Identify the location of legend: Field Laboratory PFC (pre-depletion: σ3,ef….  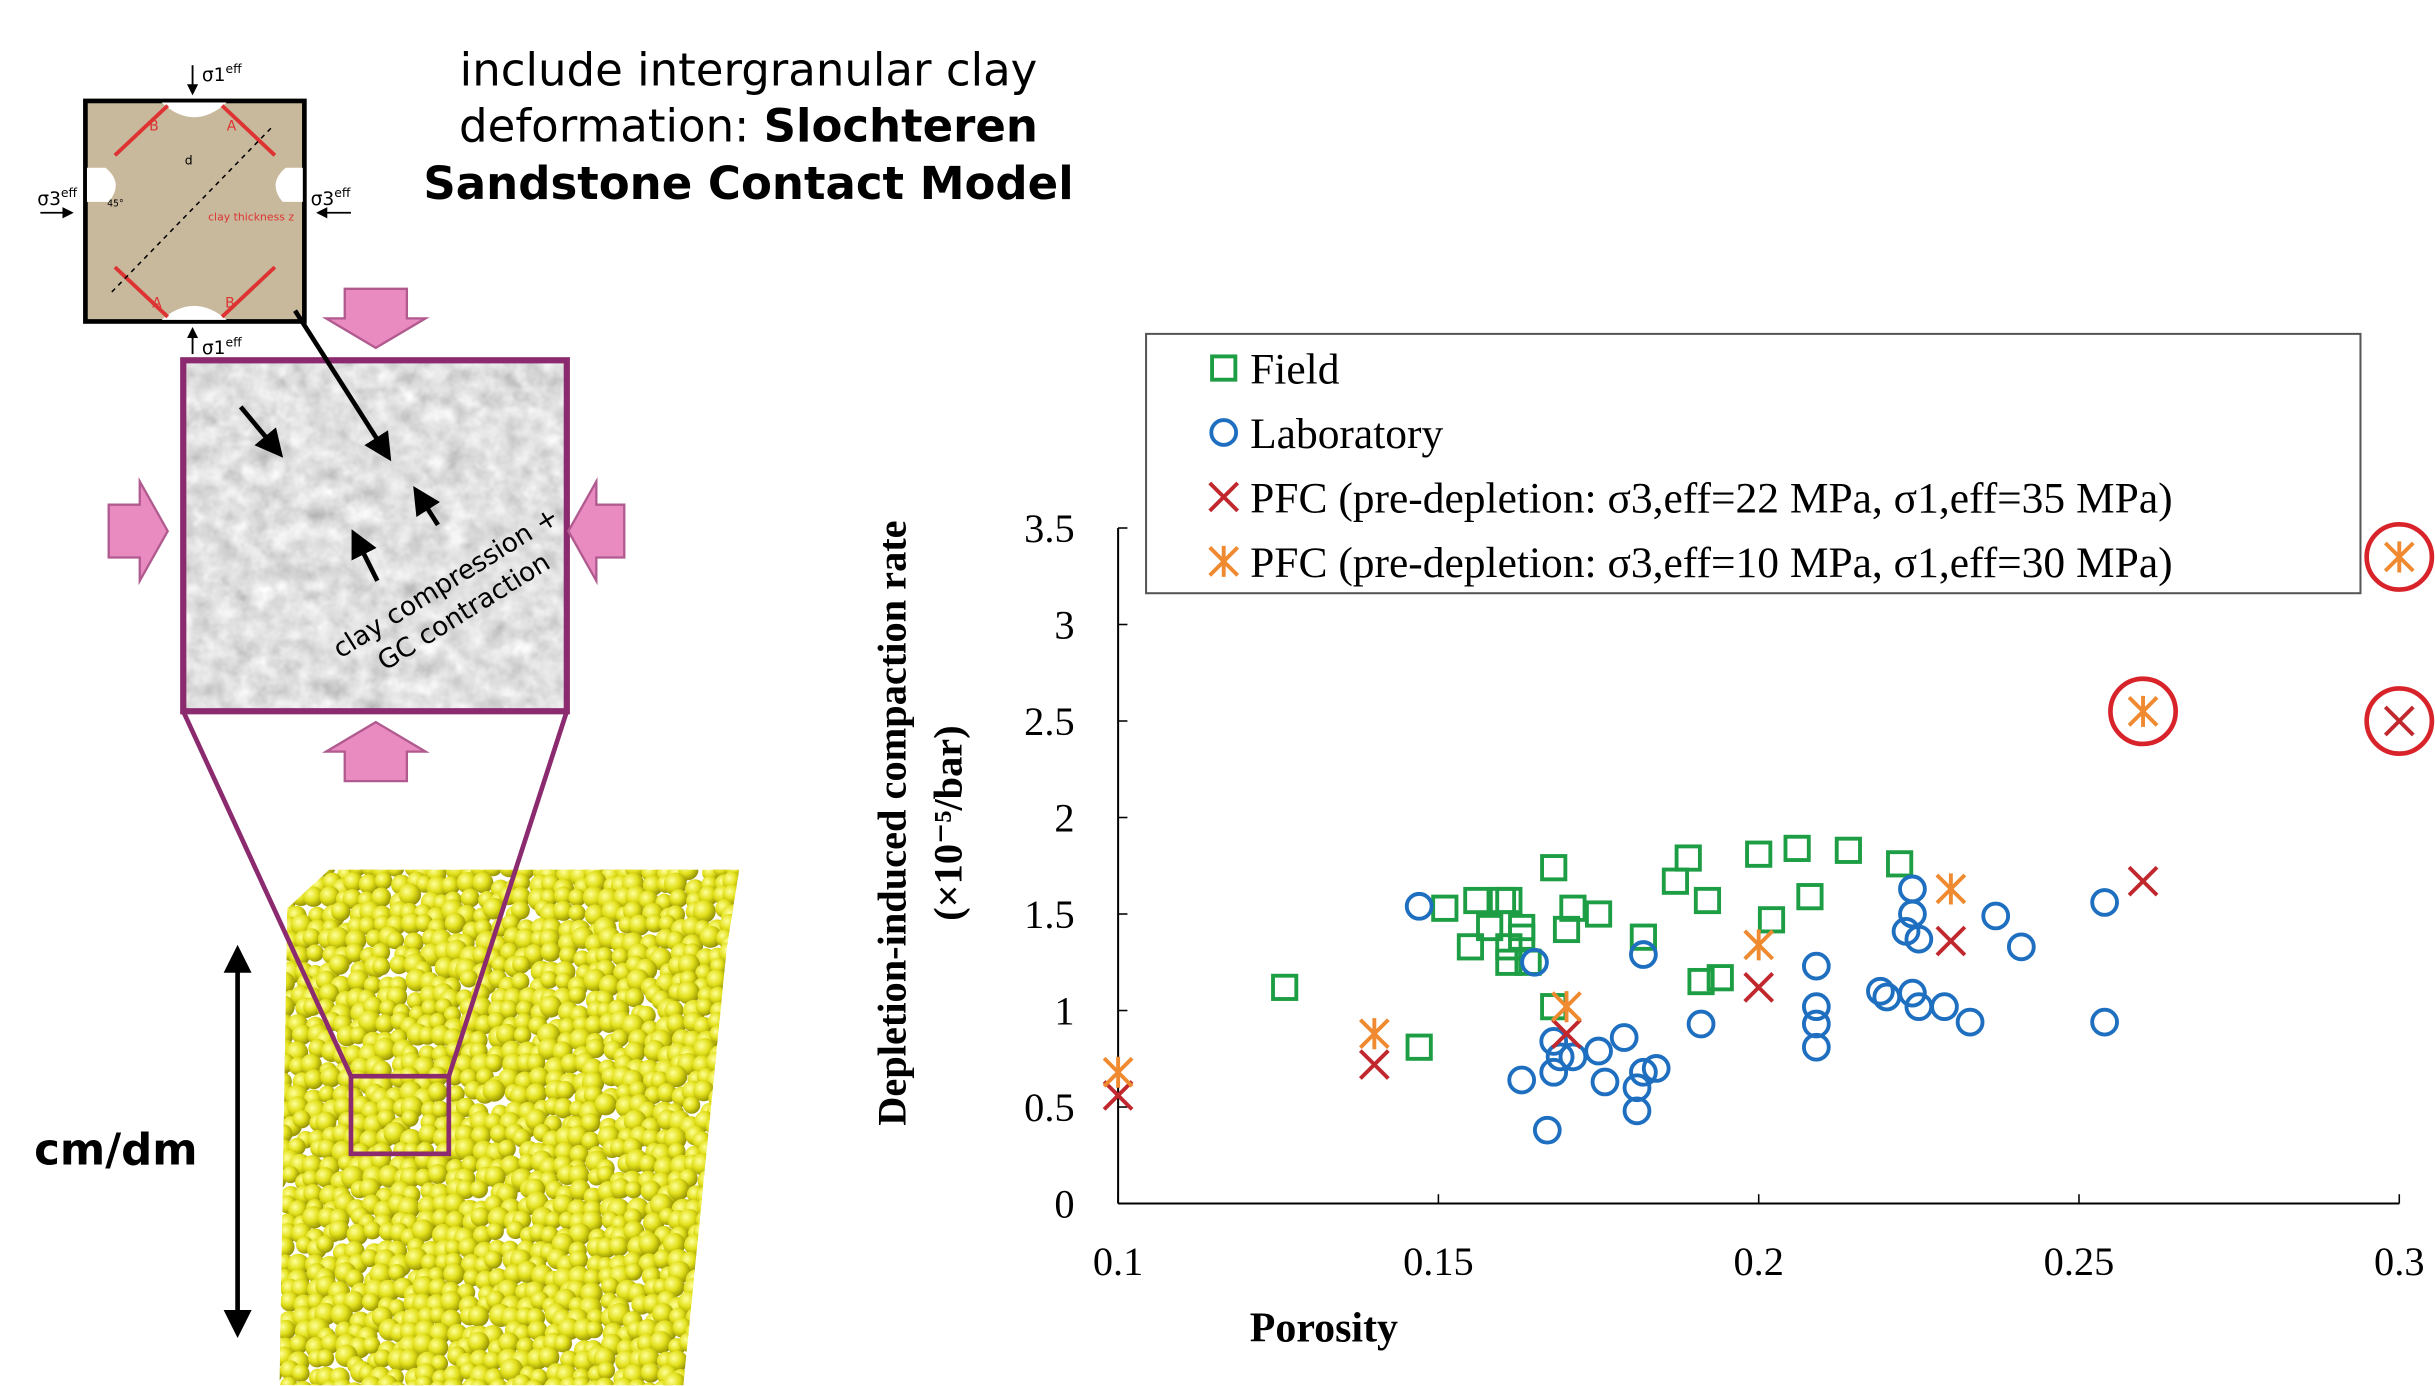
(1753, 463).